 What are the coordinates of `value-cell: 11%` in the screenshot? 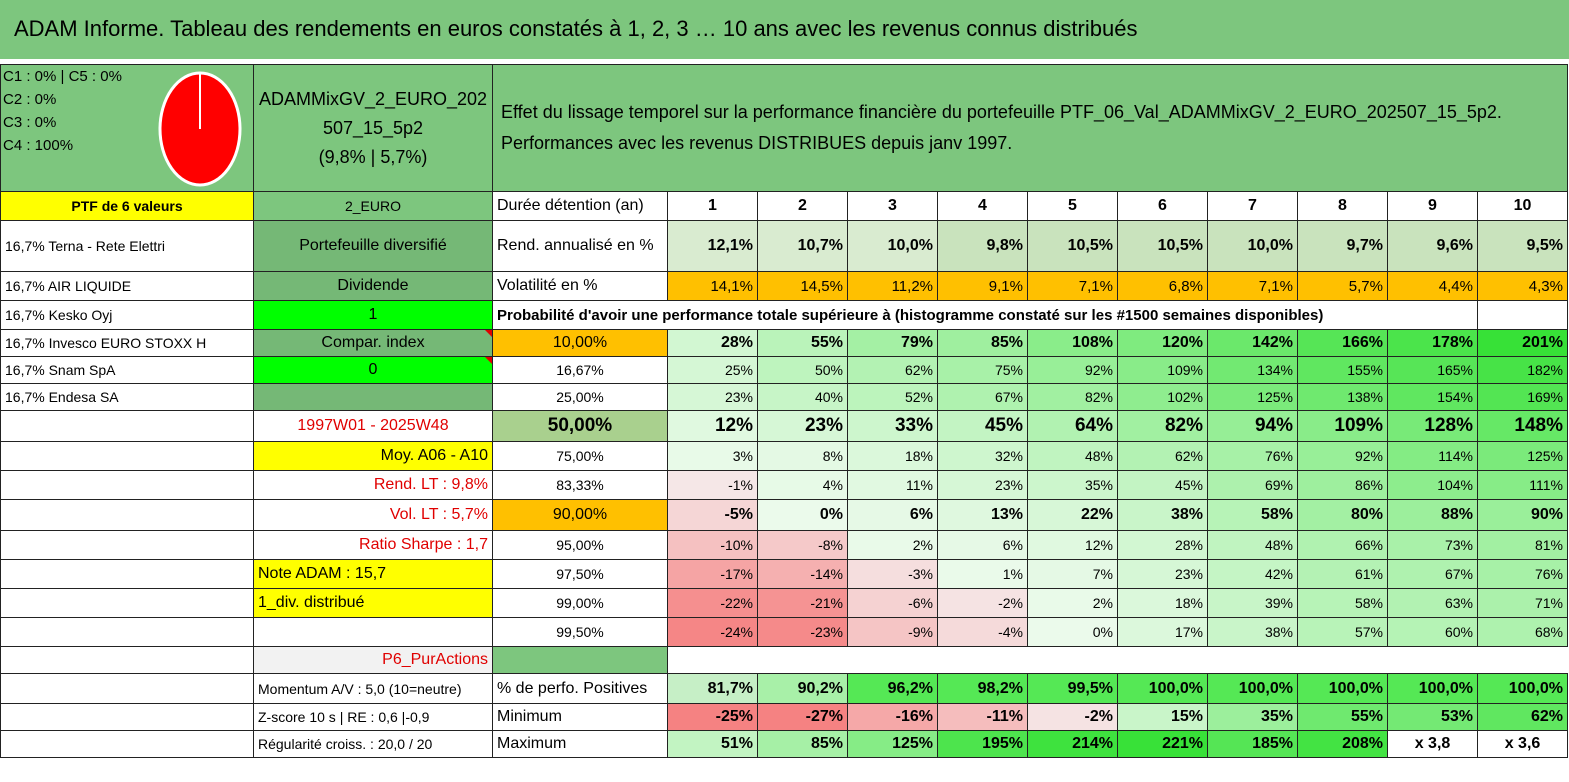 It's located at (892, 485).